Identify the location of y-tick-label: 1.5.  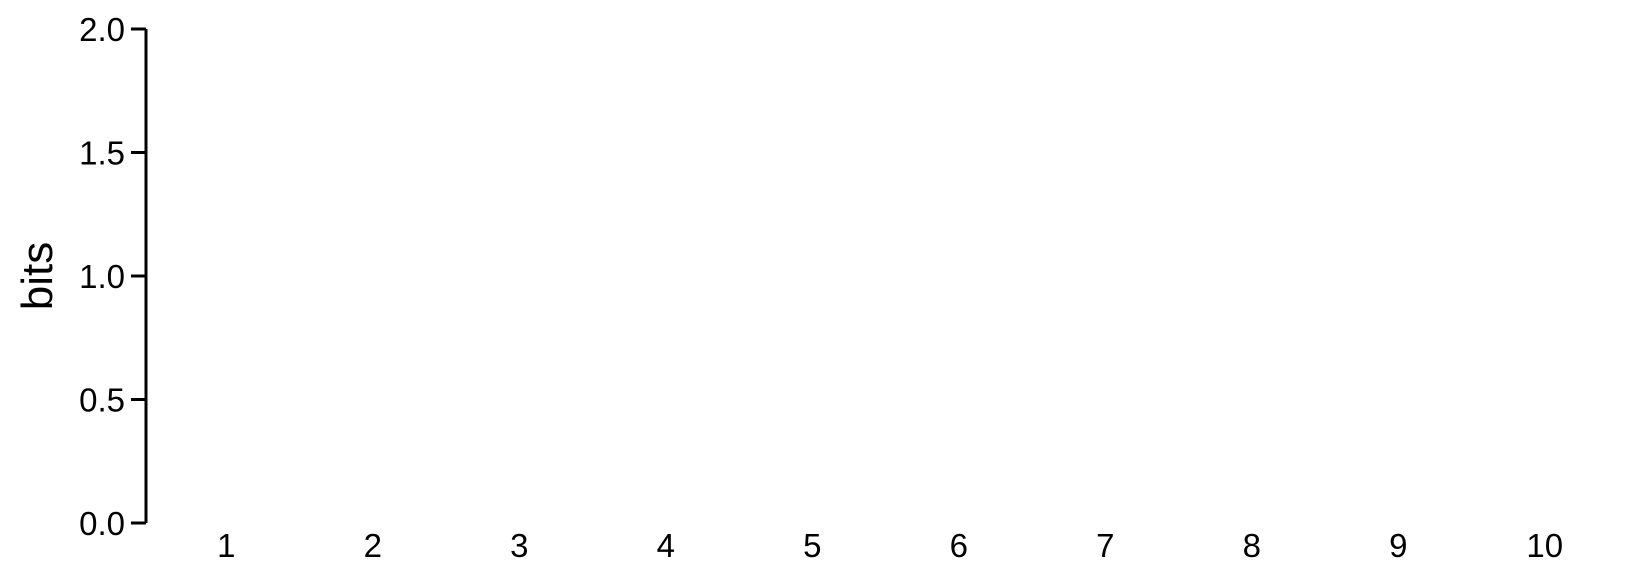
(102, 153).